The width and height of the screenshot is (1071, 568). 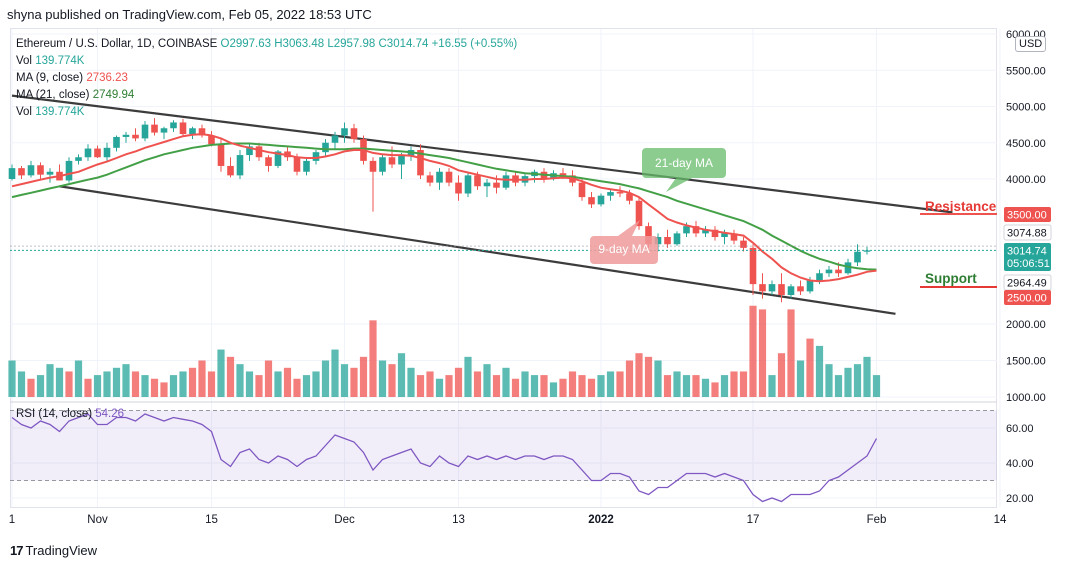 What do you see at coordinates (753, 520) in the screenshot?
I see `x-tick-label: 17` at bounding box center [753, 520].